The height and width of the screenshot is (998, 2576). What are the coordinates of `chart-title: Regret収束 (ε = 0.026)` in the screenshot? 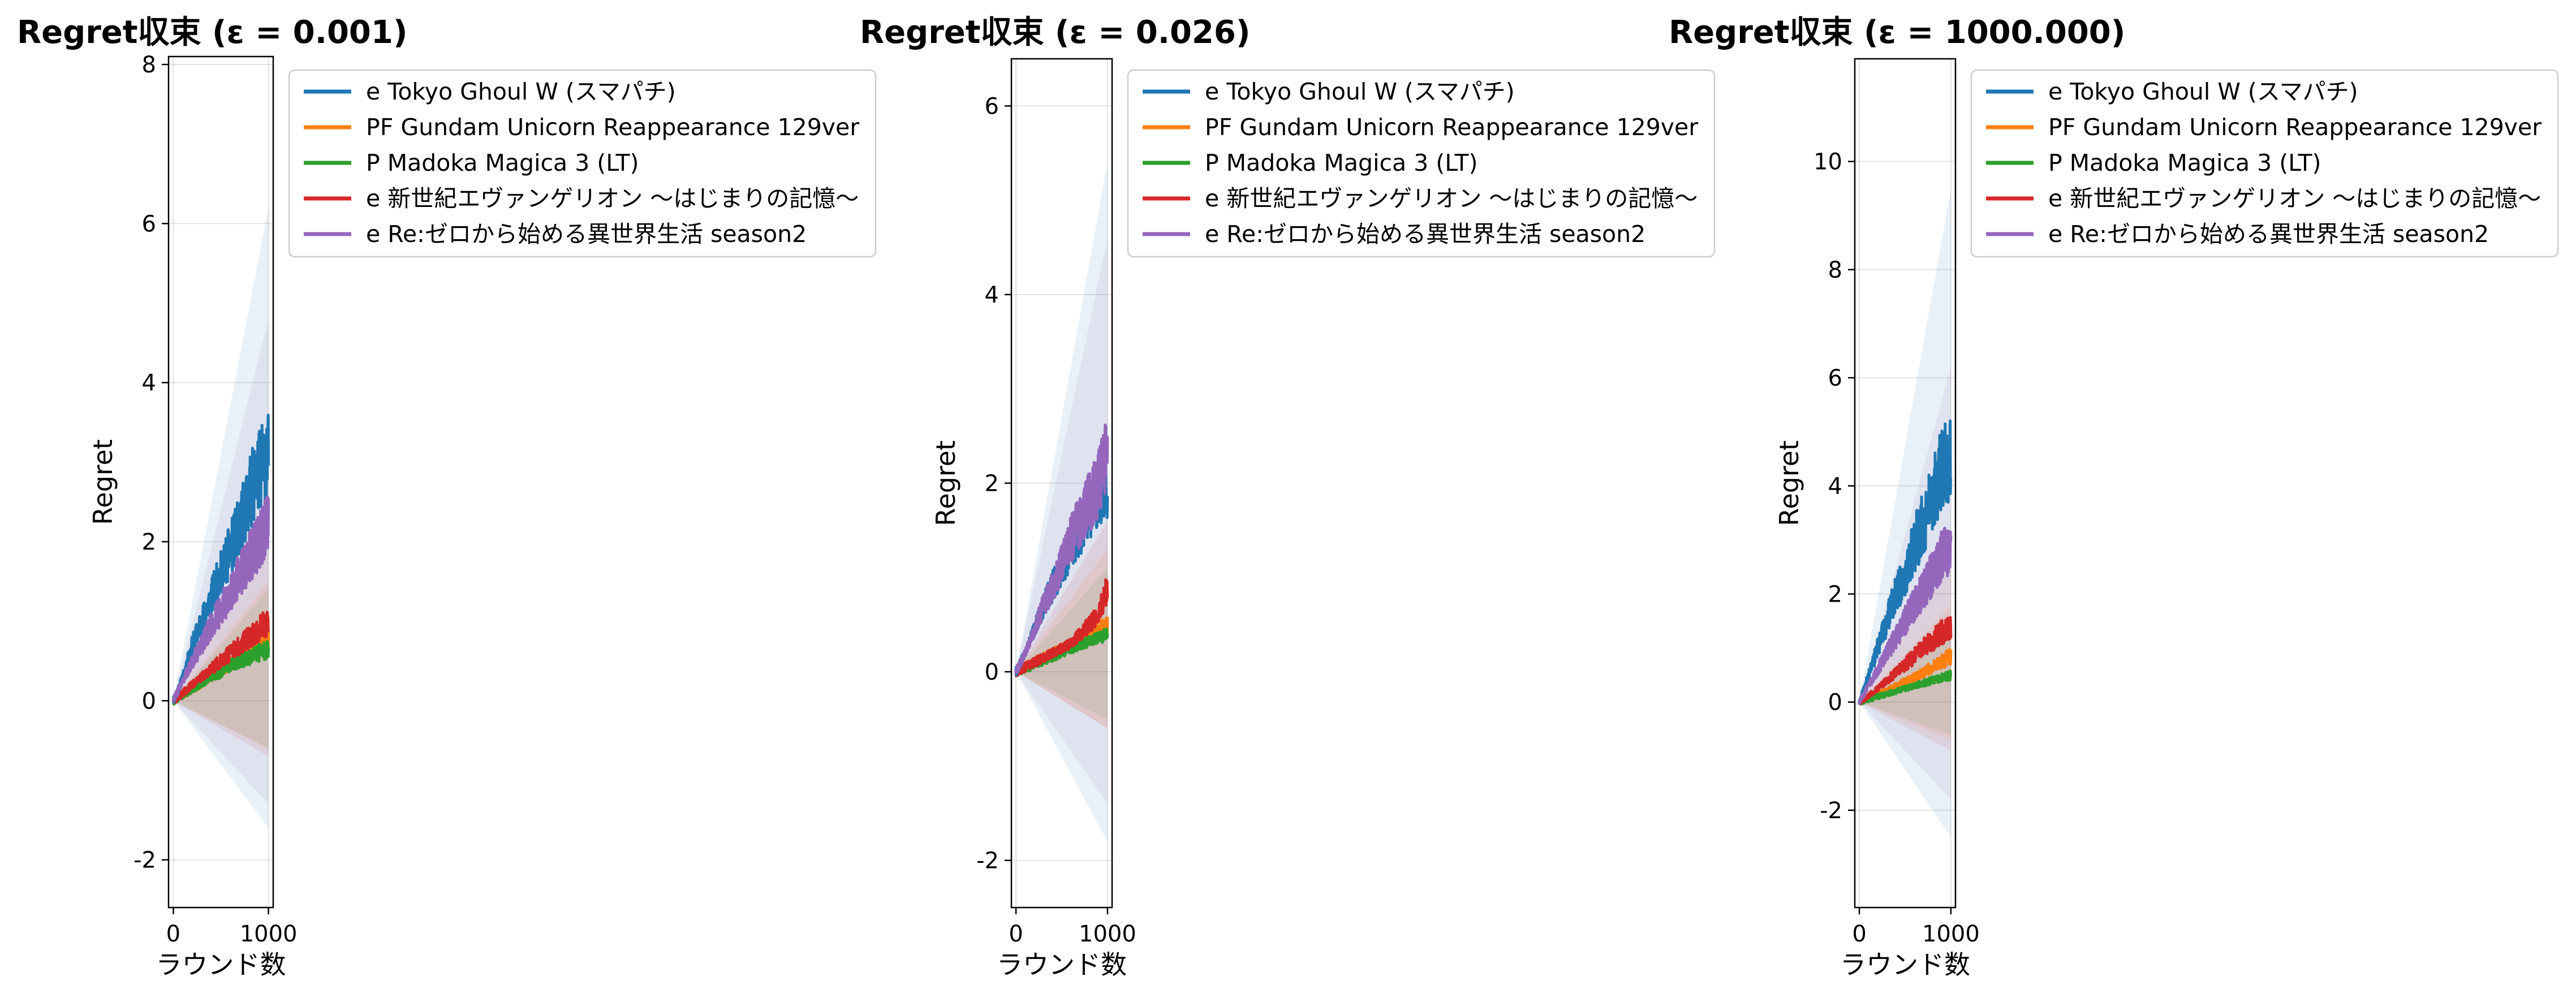 It's located at (1055, 32).